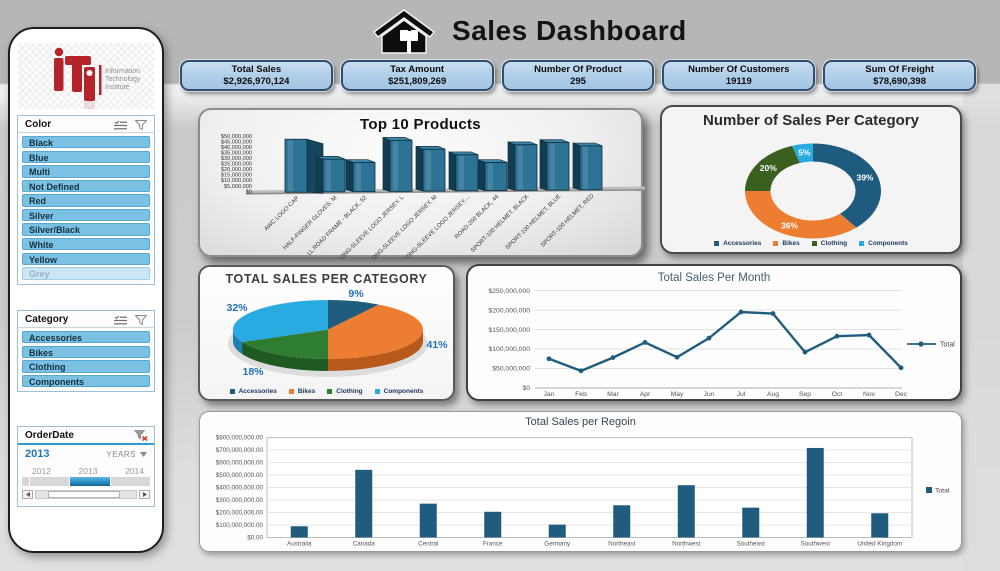  I want to click on slicer-item-silver: Silver, so click(86, 215).